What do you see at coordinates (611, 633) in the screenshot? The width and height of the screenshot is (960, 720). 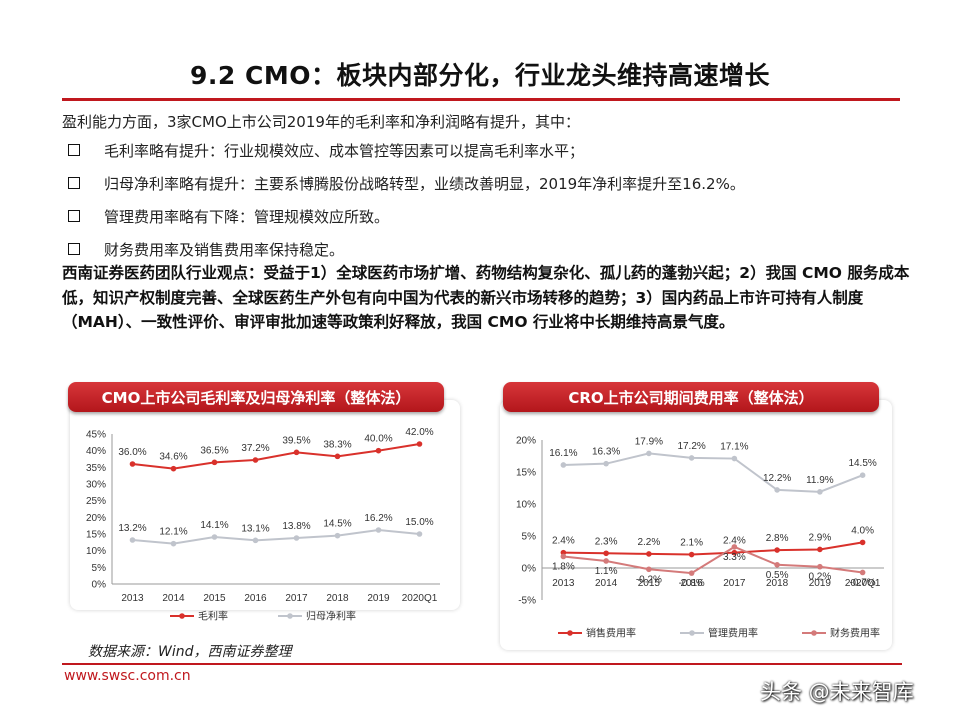 I see `legend-label: 销售费用率` at bounding box center [611, 633].